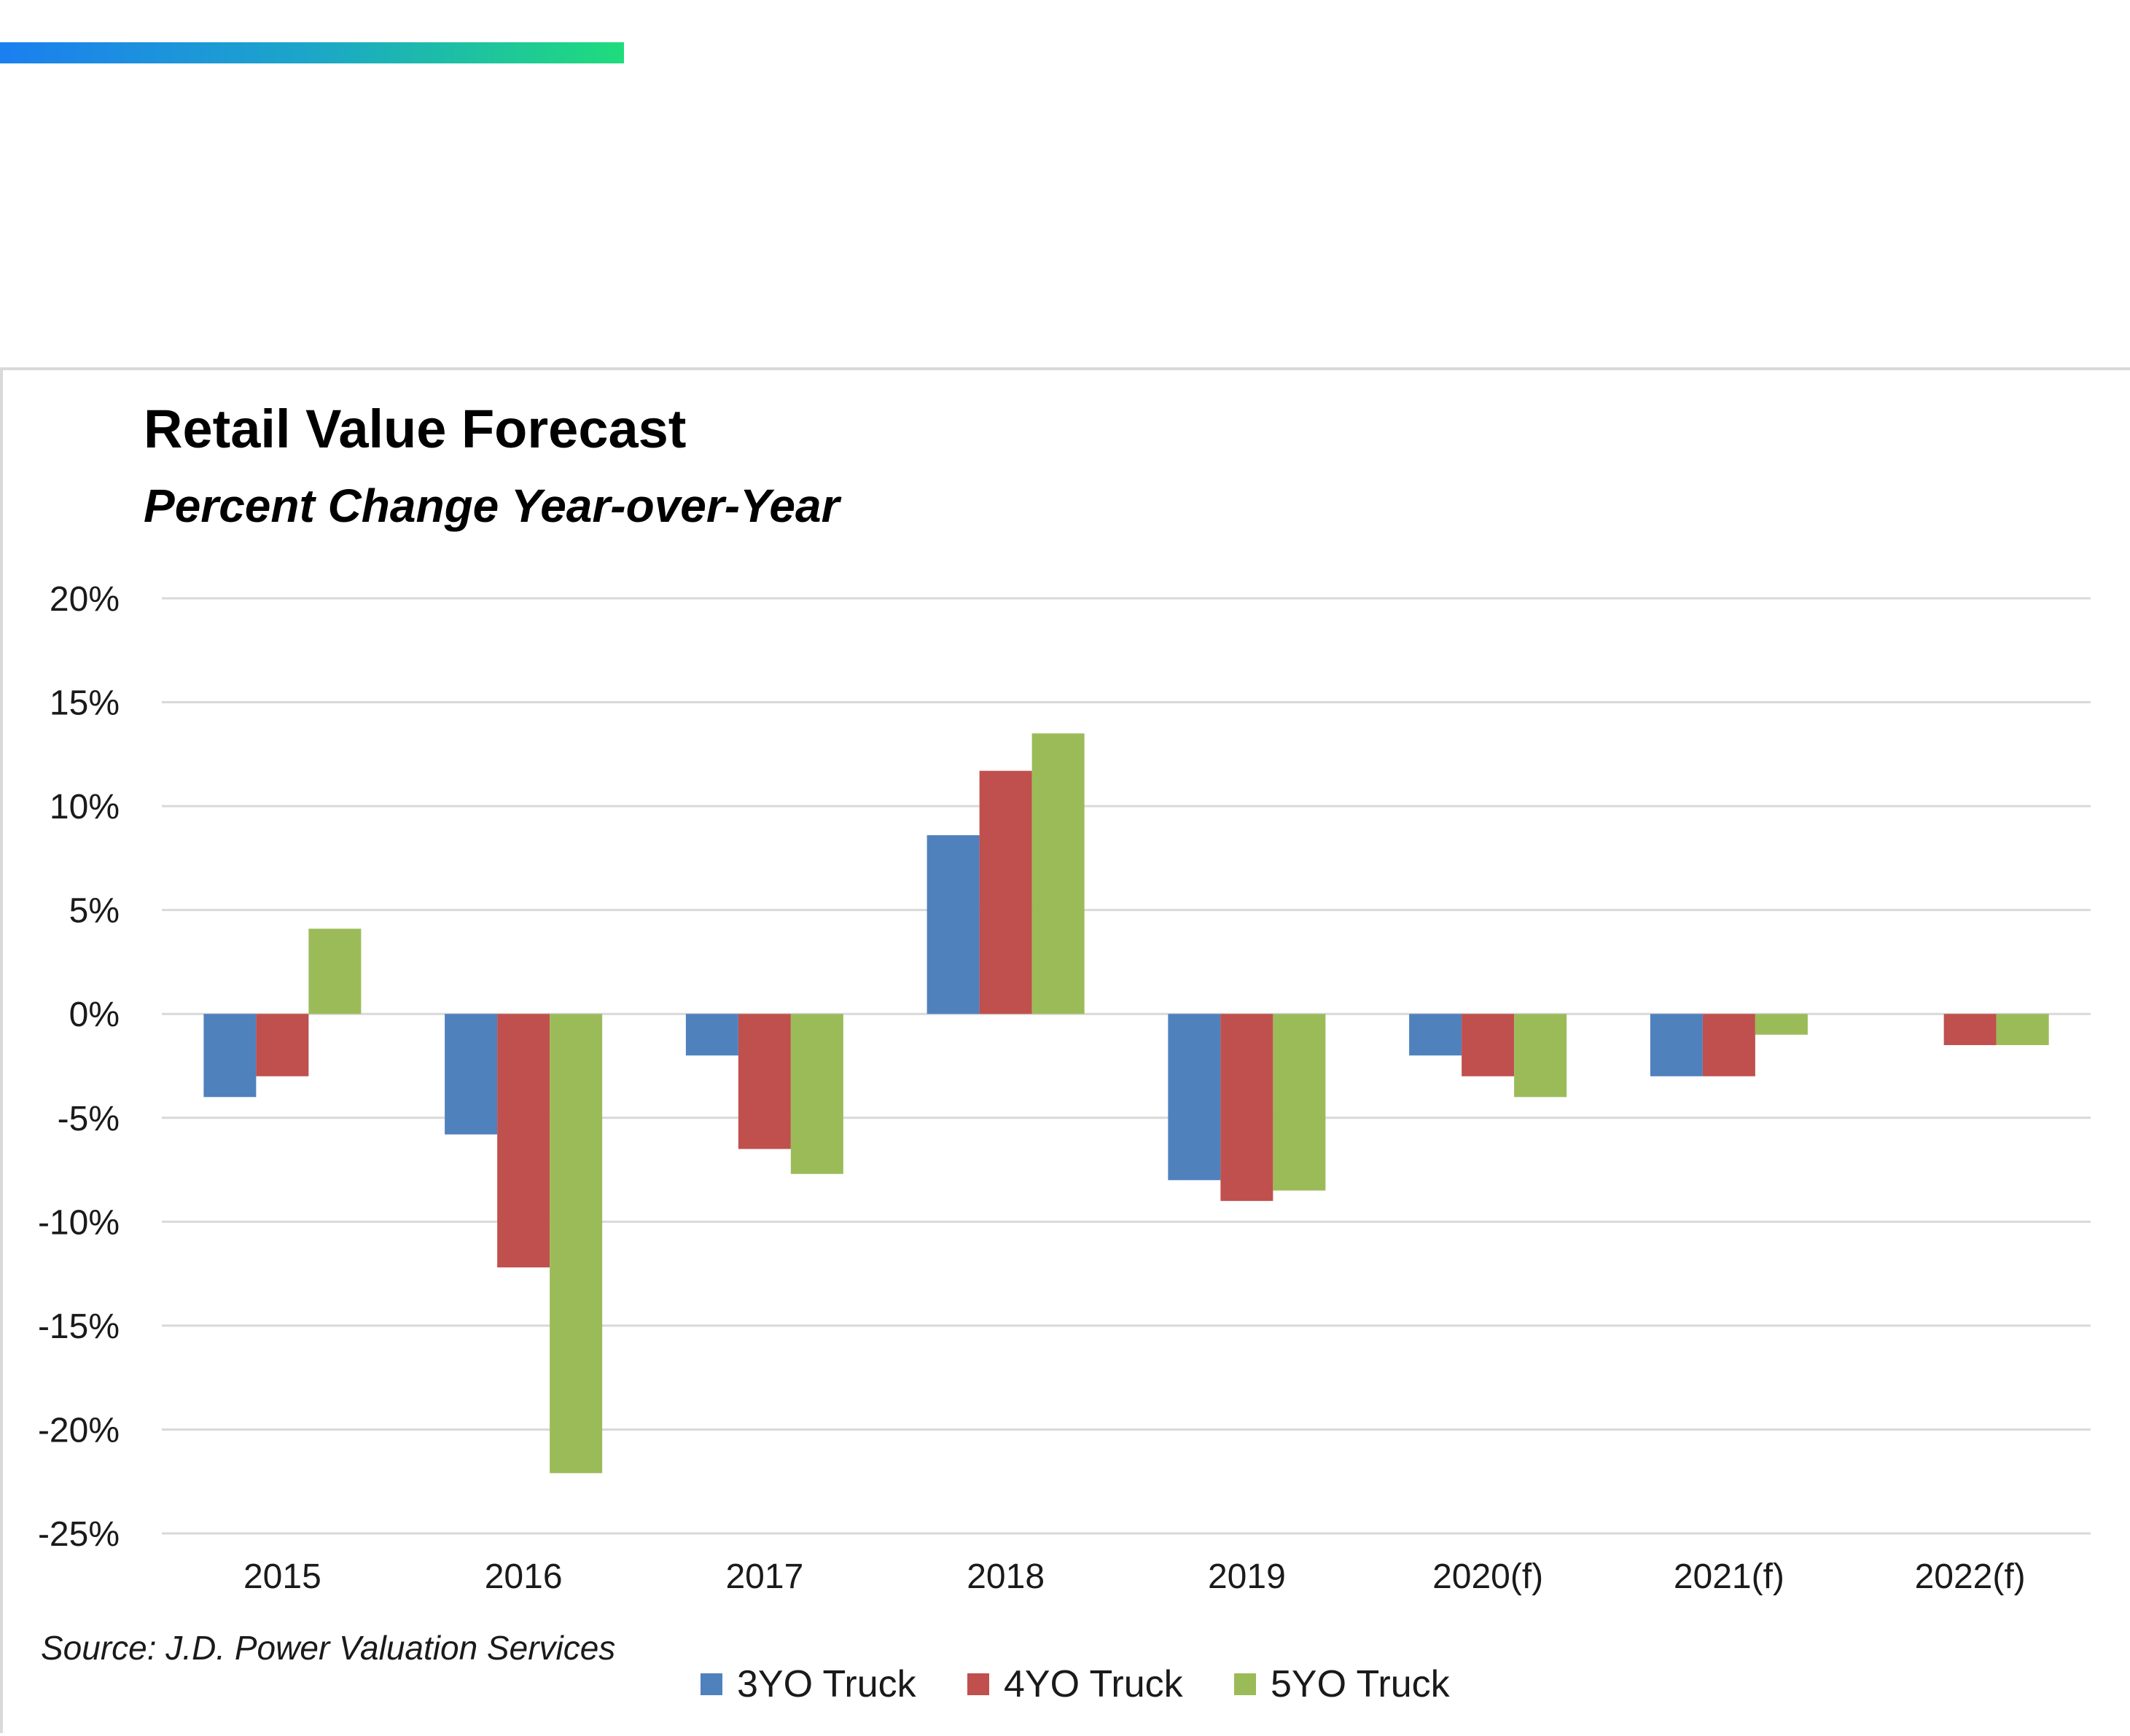 The width and height of the screenshot is (2130, 1736). I want to click on x-tick-label: 2018, so click(1006, 1576).